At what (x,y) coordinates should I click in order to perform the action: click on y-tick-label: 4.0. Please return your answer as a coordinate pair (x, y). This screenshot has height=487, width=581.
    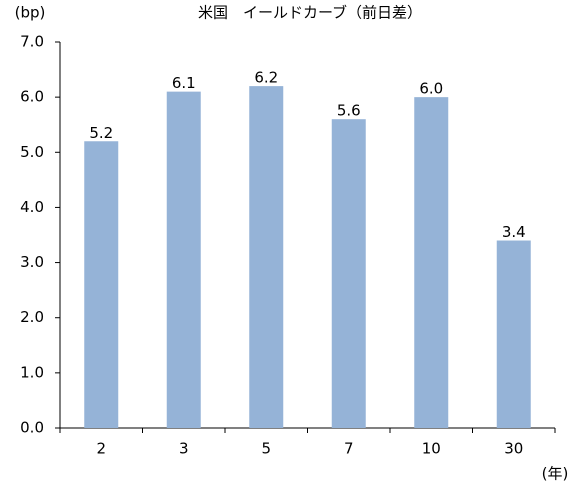
    Looking at the image, I should click on (32, 207).